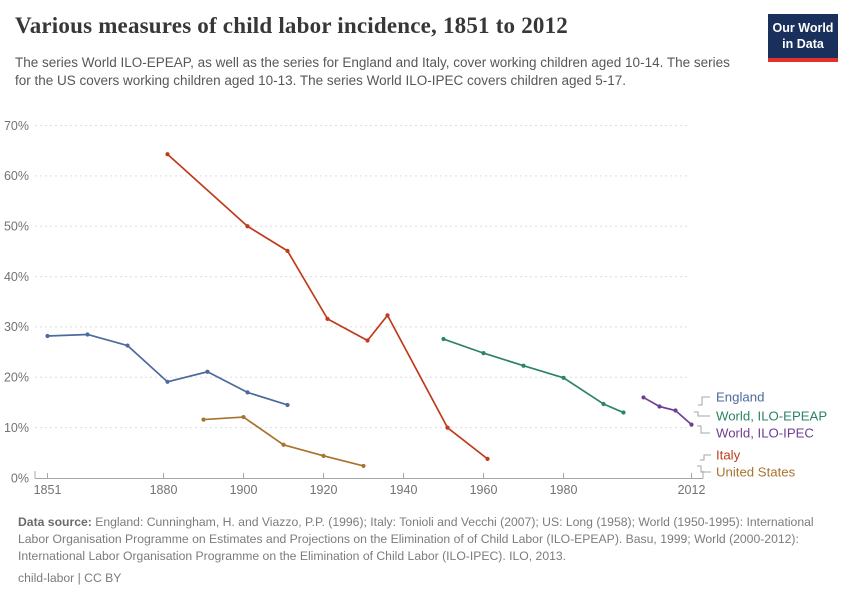 Image resolution: width=850 pixels, height=600 pixels. Describe the element at coordinates (740, 397) in the screenshot. I see `legend-label-england: England` at that location.